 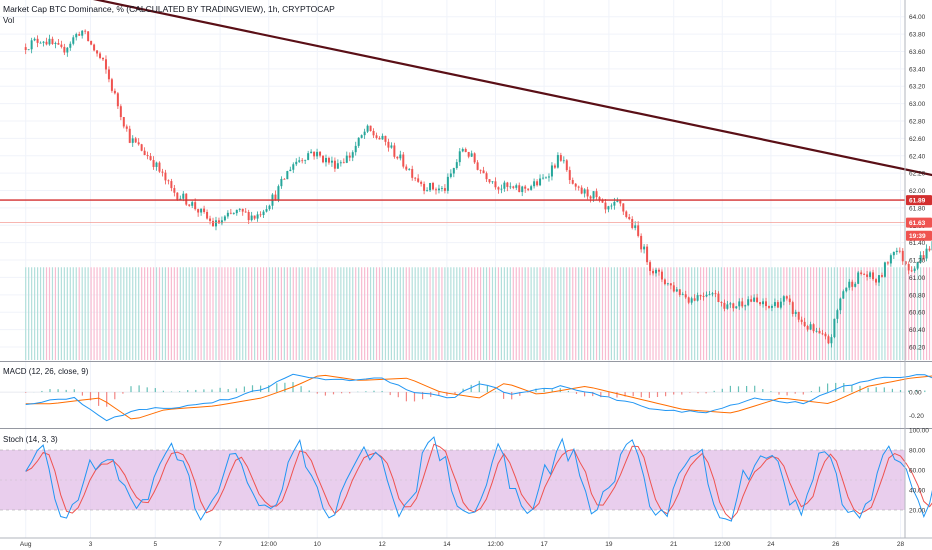 I want to click on time-tick-label: 7, so click(x=220, y=544).